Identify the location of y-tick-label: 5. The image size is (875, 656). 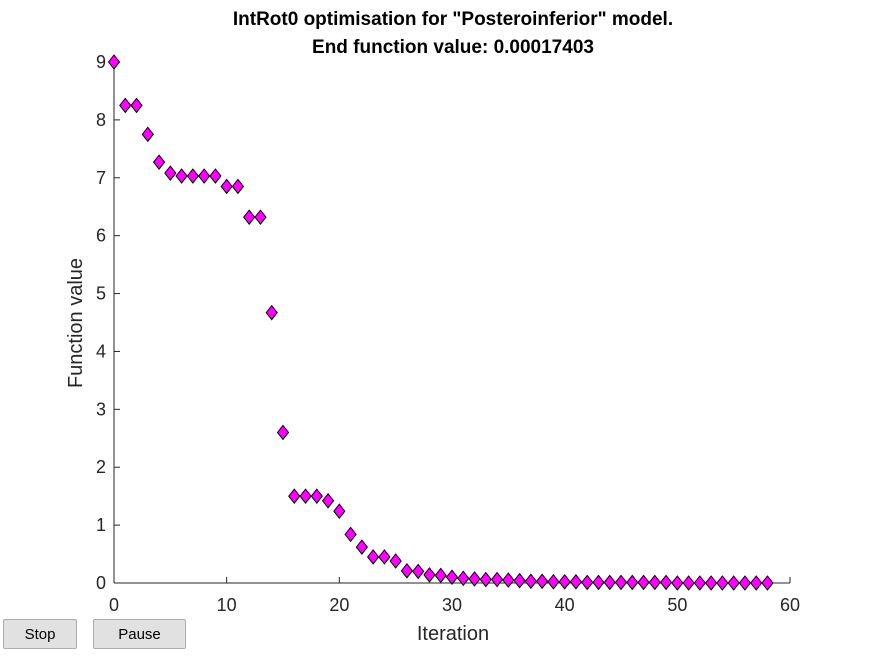
(101, 294).